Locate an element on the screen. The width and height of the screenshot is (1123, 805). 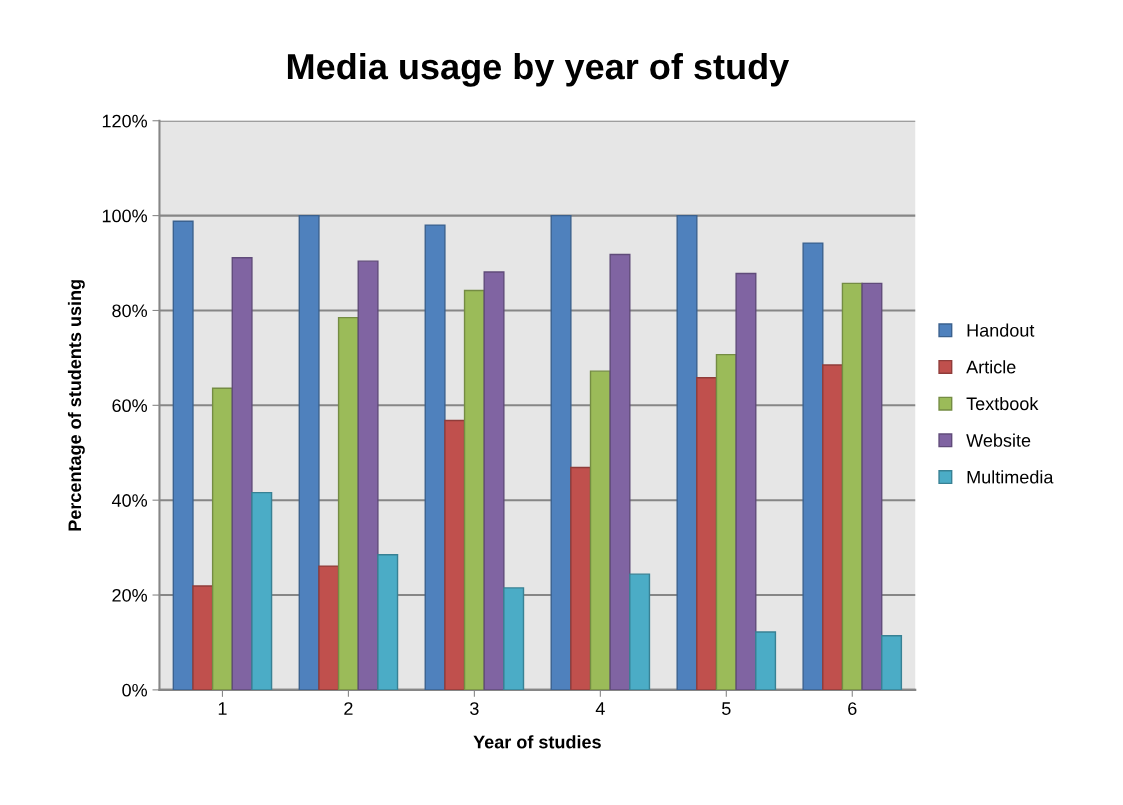
x-tick-label: 1 is located at coordinates (222, 708).